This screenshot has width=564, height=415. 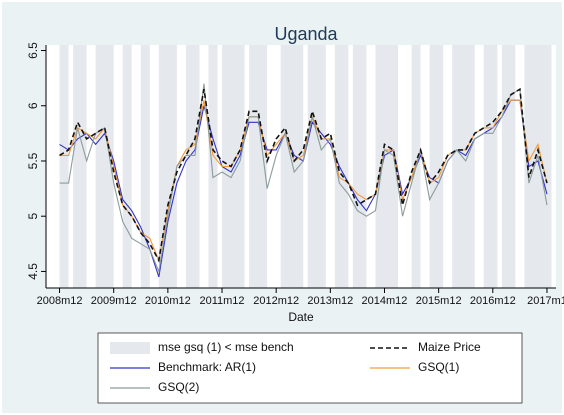 I want to click on x-tick-label: 2011m12, so click(x=221, y=301).